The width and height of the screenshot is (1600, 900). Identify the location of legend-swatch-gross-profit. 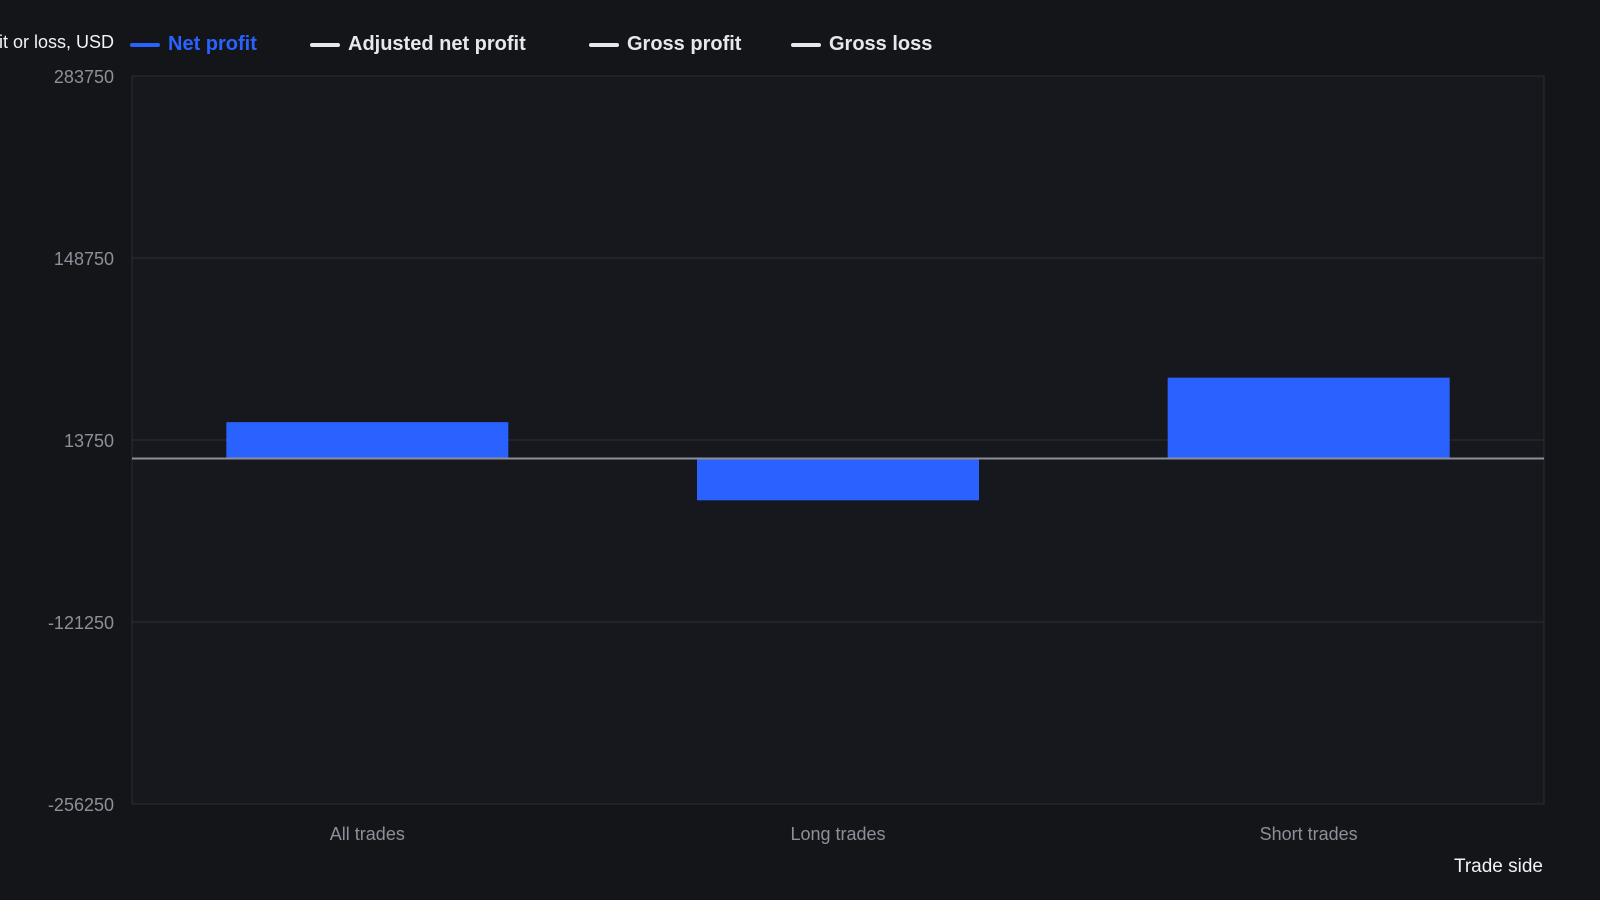
(604, 44).